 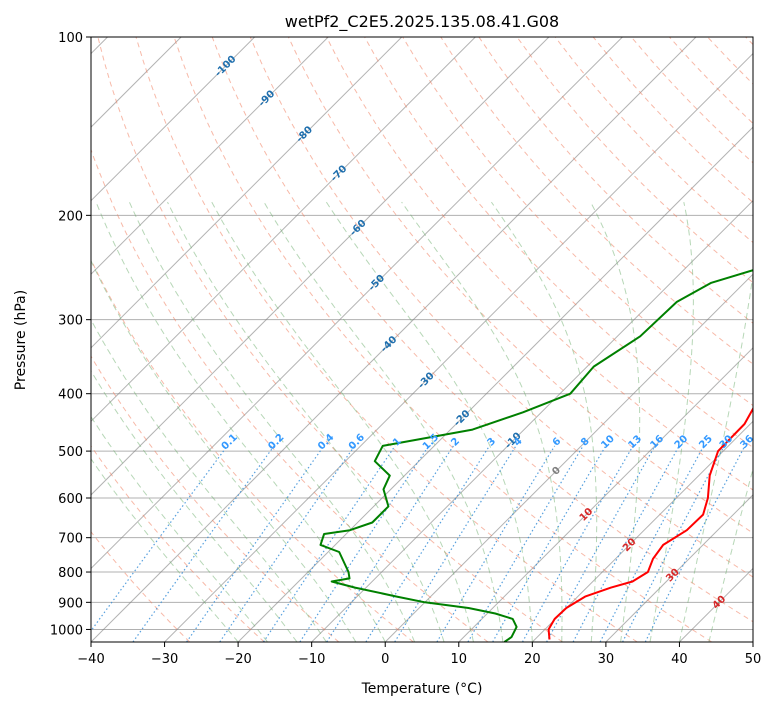 What do you see at coordinates (385, 659) in the screenshot?
I see `x-tick-label: 0` at bounding box center [385, 659].